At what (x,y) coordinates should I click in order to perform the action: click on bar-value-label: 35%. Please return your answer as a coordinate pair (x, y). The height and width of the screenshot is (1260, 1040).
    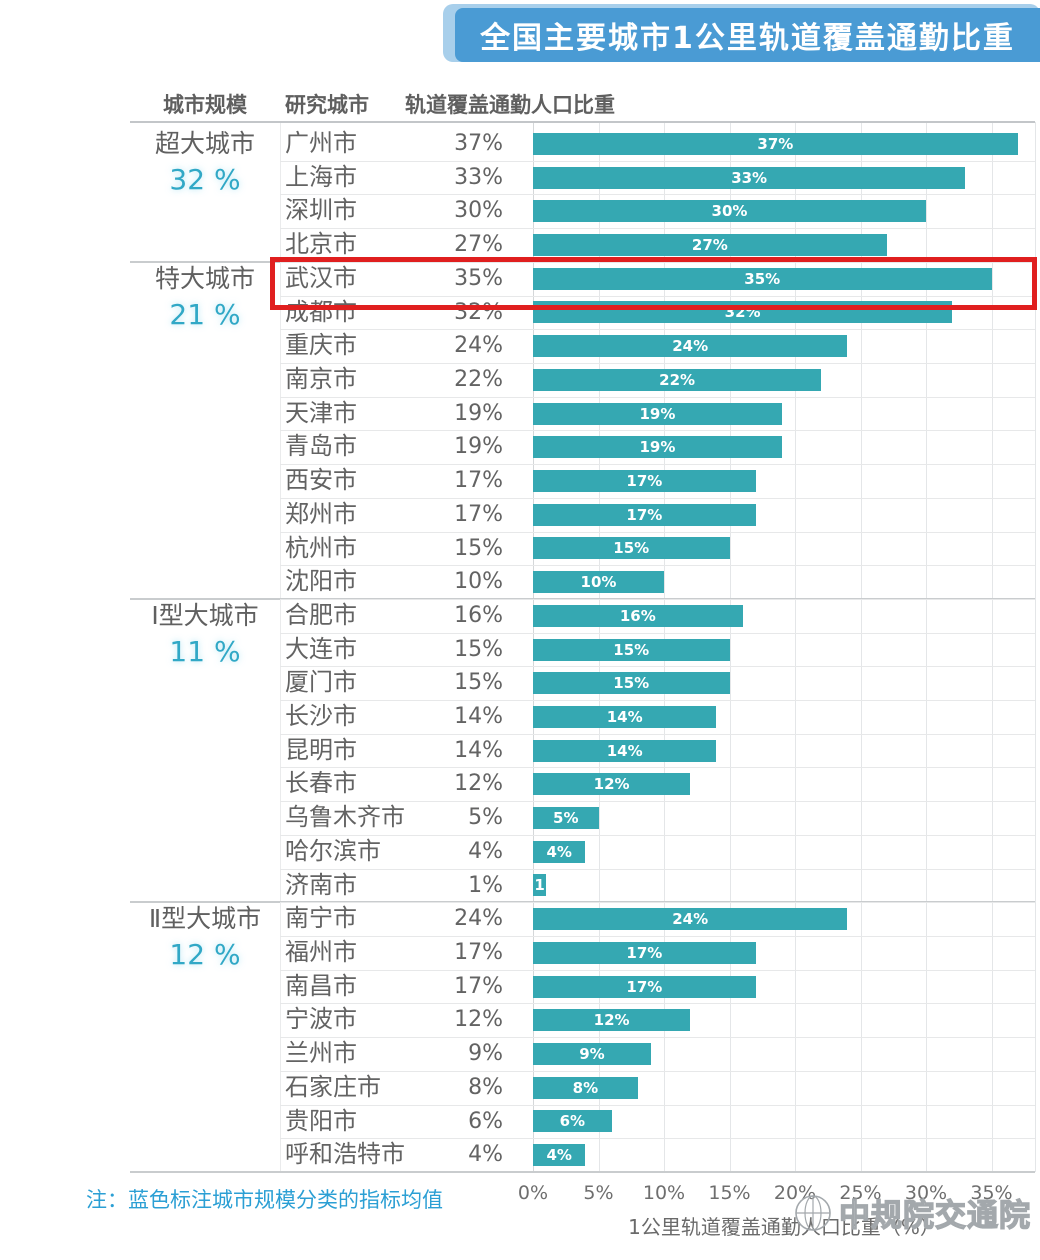
    Looking at the image, I should click on (762, 278).